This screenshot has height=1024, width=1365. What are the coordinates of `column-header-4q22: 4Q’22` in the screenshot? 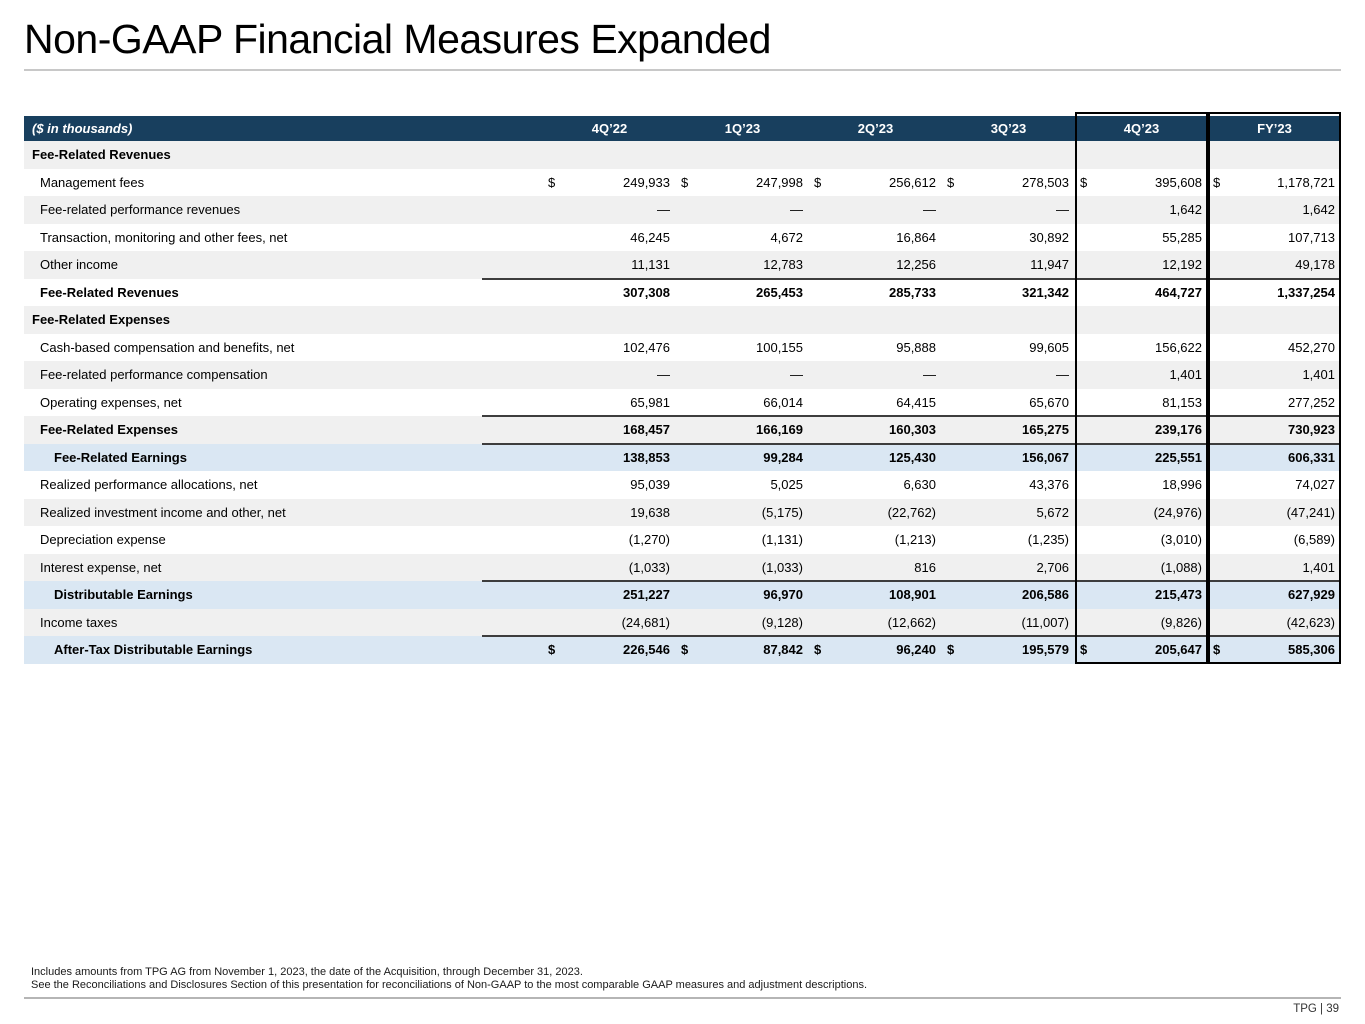 It's located at (609, 128).